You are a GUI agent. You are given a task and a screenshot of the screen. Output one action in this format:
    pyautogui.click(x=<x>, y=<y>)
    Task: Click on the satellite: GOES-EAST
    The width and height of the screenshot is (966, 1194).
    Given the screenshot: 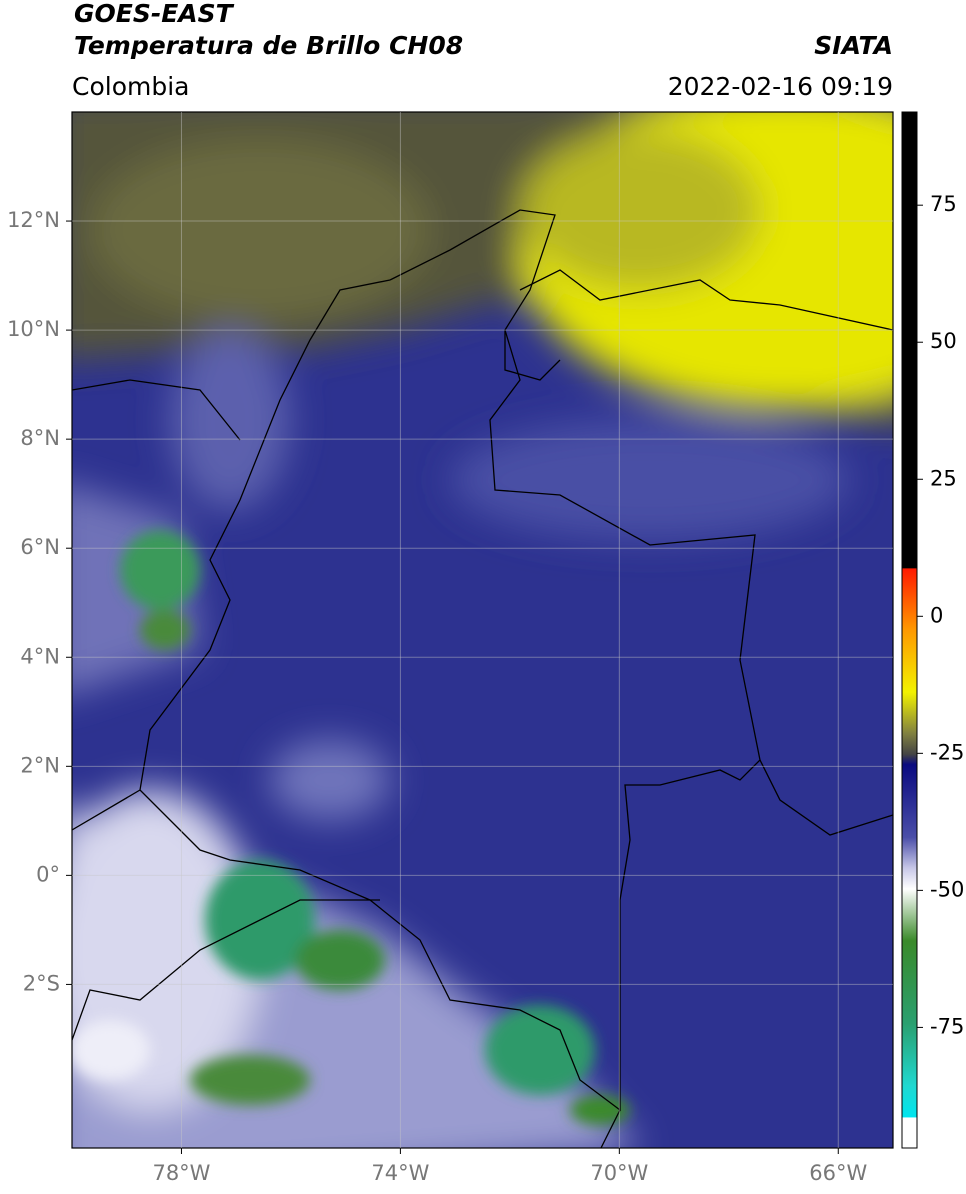 What is the action you would take?
    pyautogui.click(x=154, y=14)
    